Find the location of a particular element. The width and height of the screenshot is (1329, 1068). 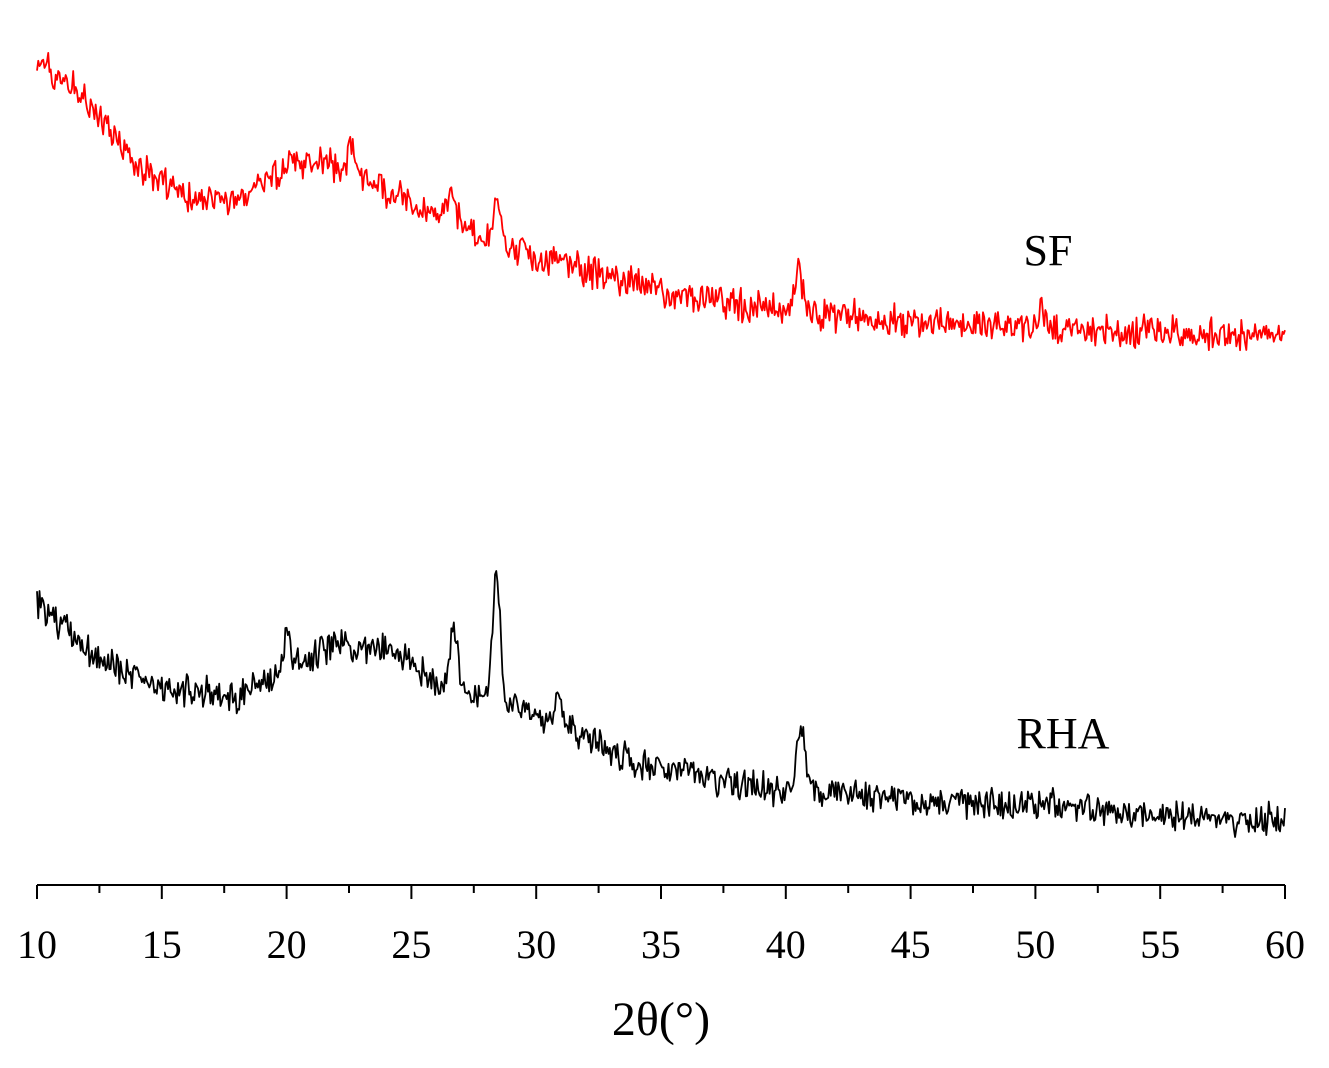

x-tick-label: 30 is located at coordinates (536, 944).